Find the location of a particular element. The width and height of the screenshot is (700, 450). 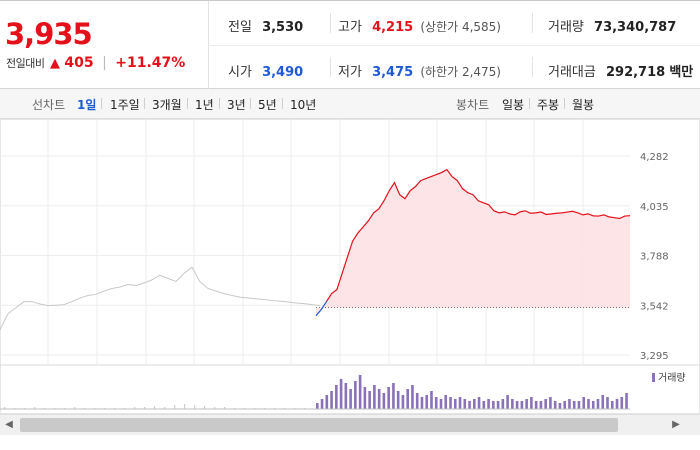

upper-limit-note: (상한가 4,585) is located at coordinates (460, 27).